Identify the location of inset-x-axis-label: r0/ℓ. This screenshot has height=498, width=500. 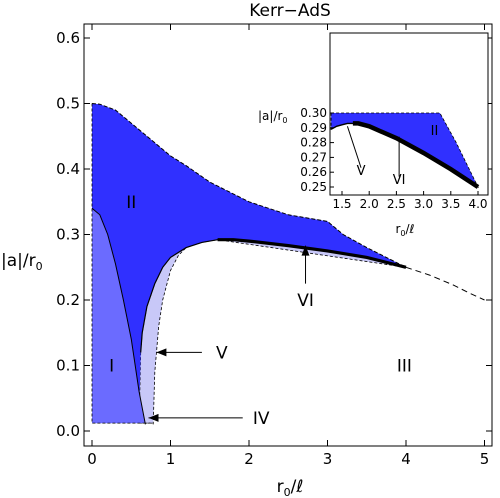
(404, 230).